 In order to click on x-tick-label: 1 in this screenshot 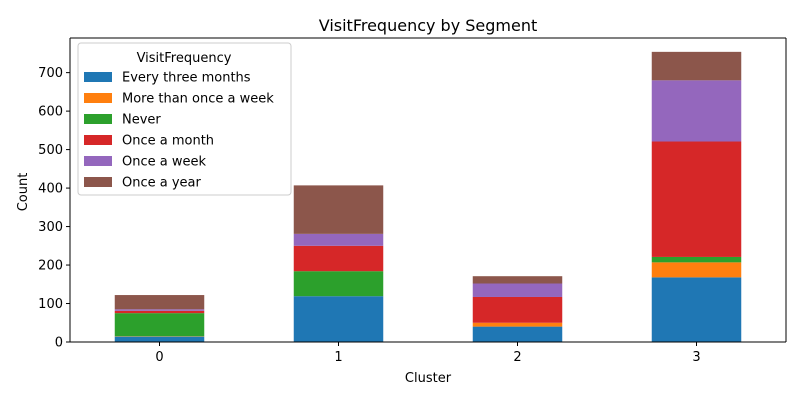, I will do `click(338, 357)`.